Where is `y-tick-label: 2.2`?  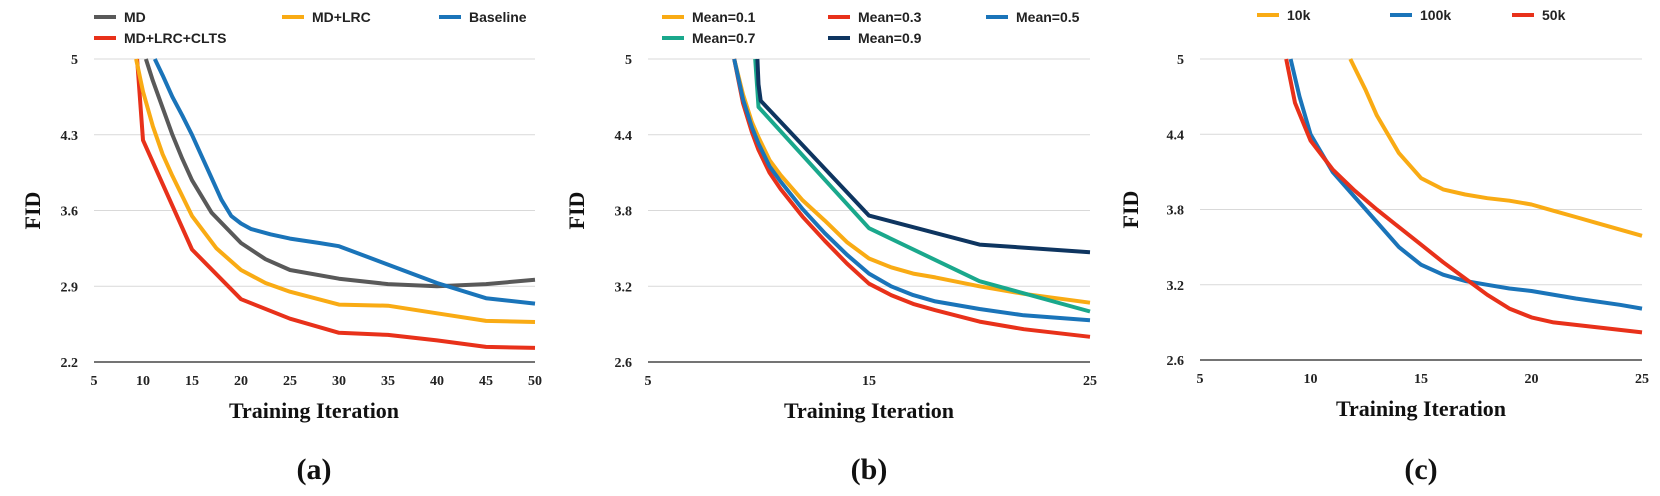 y-tick-label: 2.2 is located at coordinates (70, 363).